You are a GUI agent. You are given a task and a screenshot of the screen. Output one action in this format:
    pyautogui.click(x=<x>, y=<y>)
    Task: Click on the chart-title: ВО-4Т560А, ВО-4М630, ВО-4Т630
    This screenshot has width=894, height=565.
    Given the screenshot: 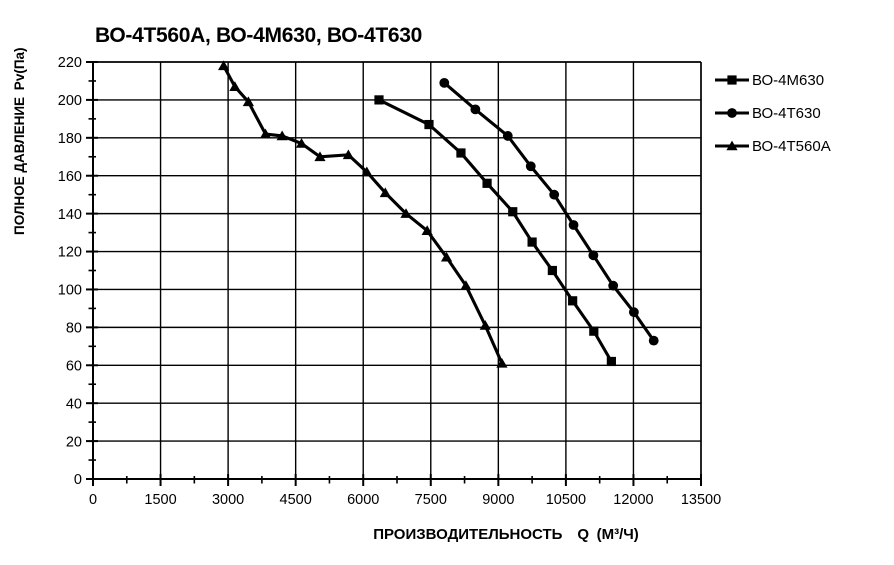 What is the action you would take?
    pyautogui.click(x=258, y=35)
    